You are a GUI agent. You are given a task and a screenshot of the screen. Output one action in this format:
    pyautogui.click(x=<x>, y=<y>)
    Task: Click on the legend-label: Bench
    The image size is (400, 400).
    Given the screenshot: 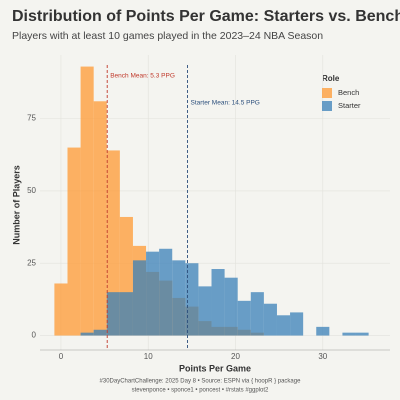 What is the action you would take?
    pyautogui.click(x=348, y=92)
    